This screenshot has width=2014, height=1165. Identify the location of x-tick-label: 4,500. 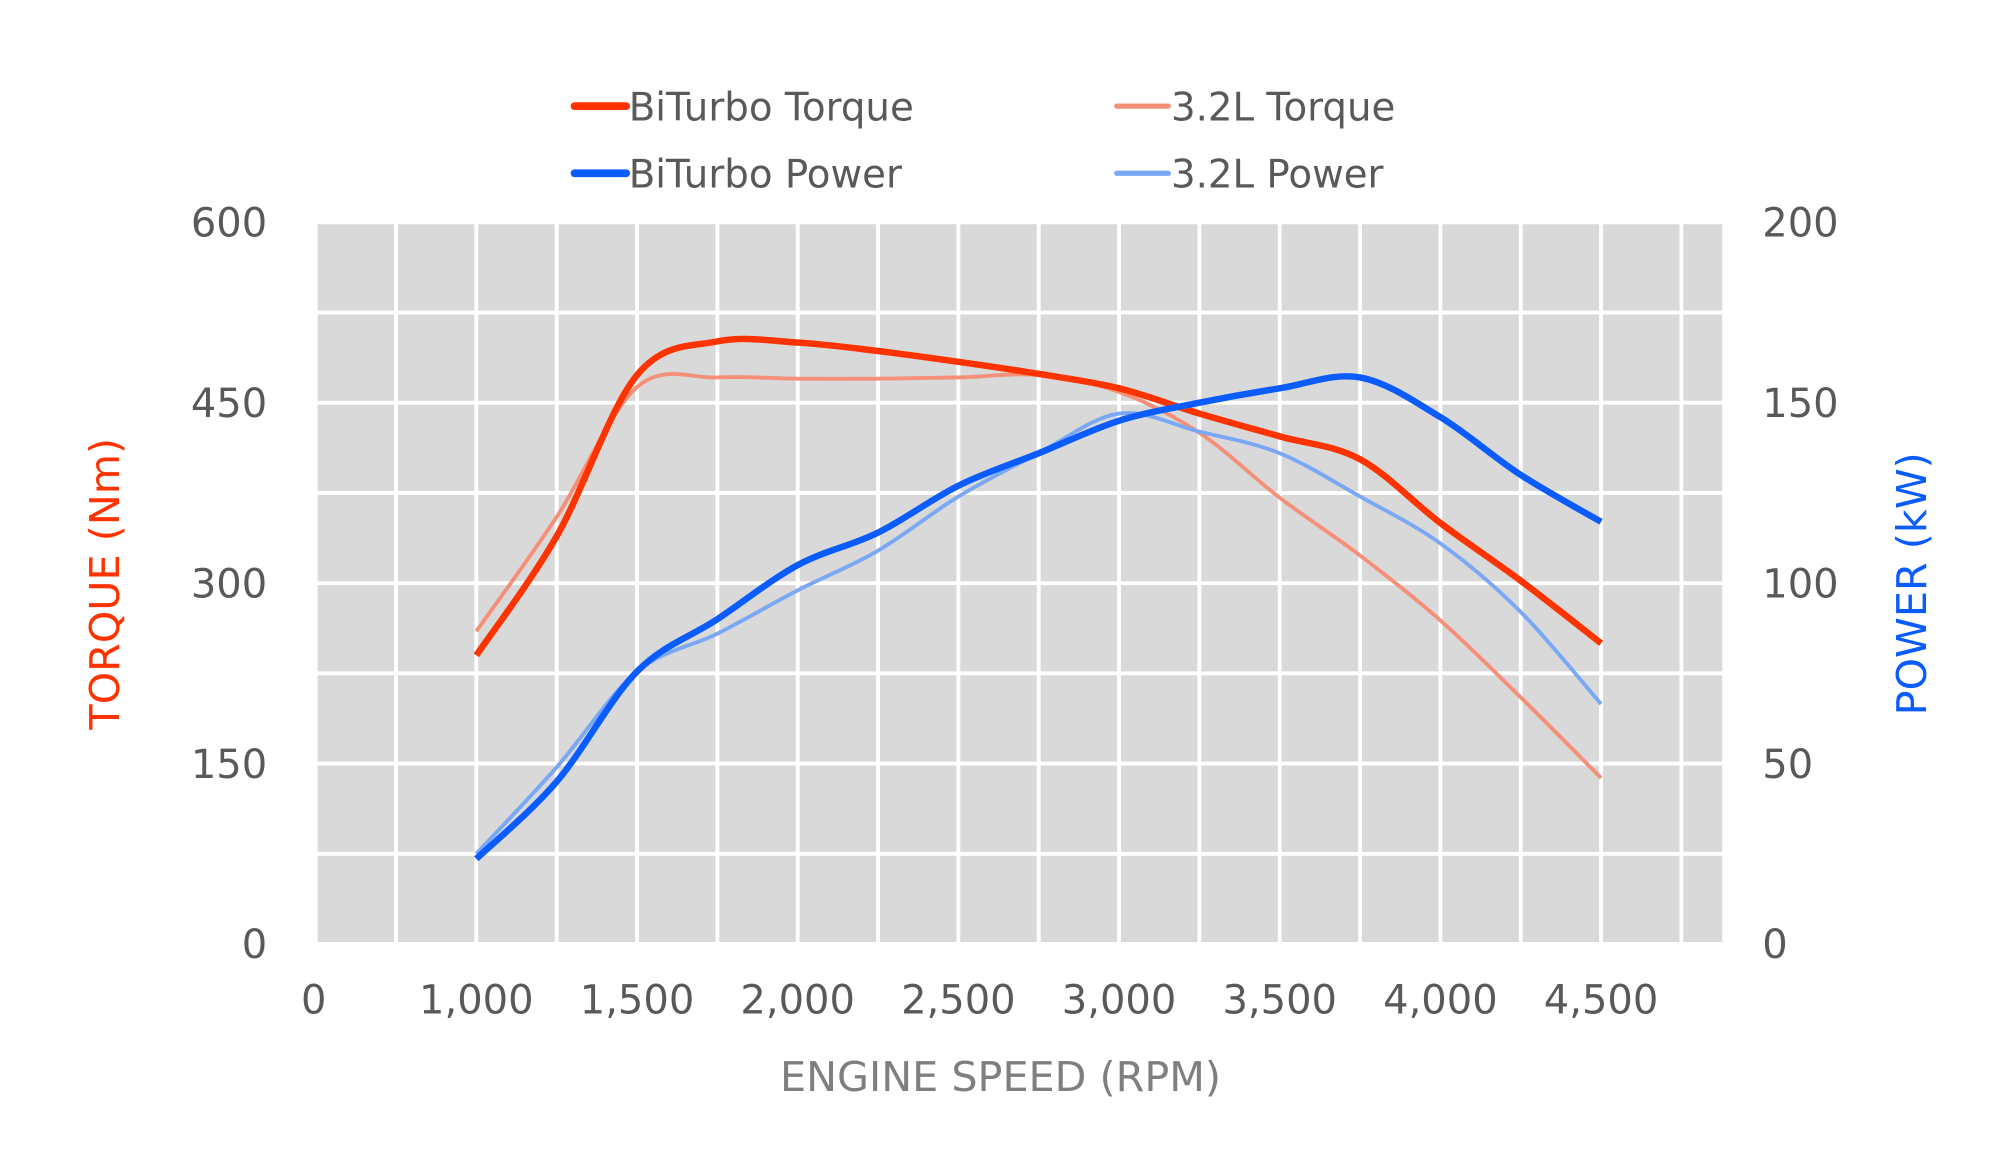
(1601, 1001).